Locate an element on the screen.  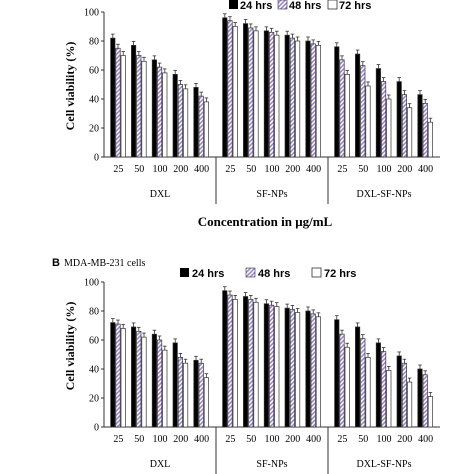
y-tick-label: 40 is located at coordinates (94, 100).